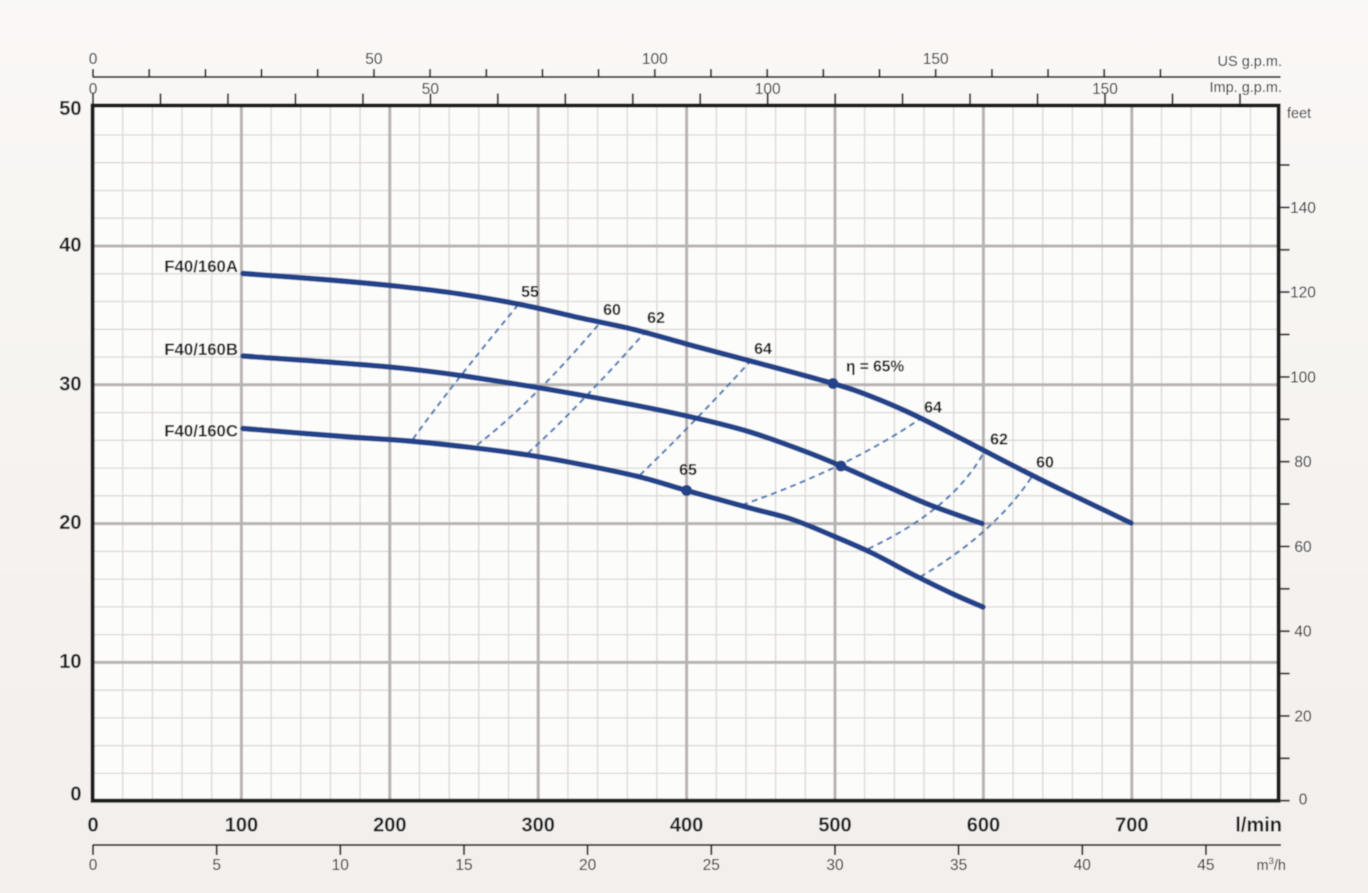 Image resolution: width=1368 pixels, height=893 pixels. I want to click on svg-text: 80, so click(1303, 462).